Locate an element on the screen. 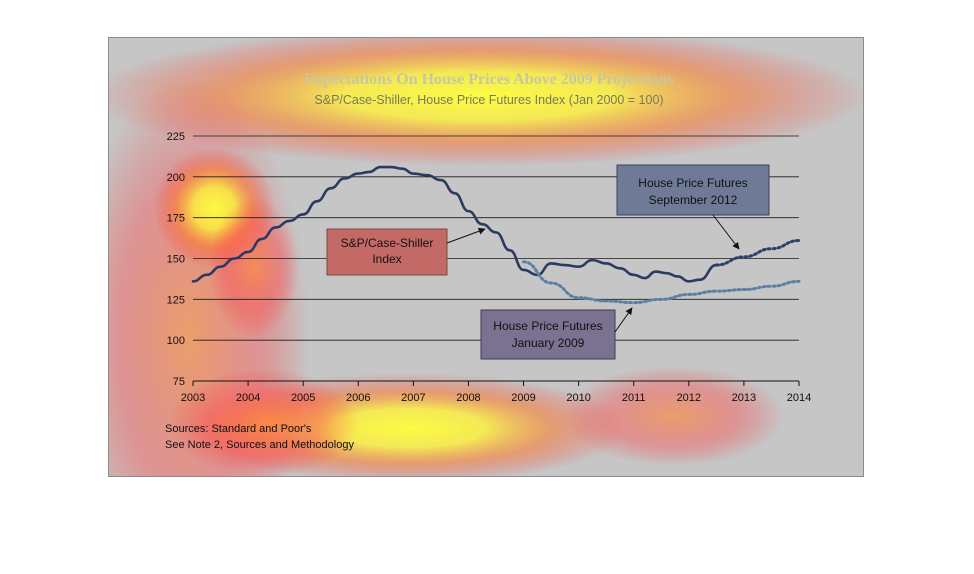  x-tick-label: 2003 is located at coordinates (193, 398).